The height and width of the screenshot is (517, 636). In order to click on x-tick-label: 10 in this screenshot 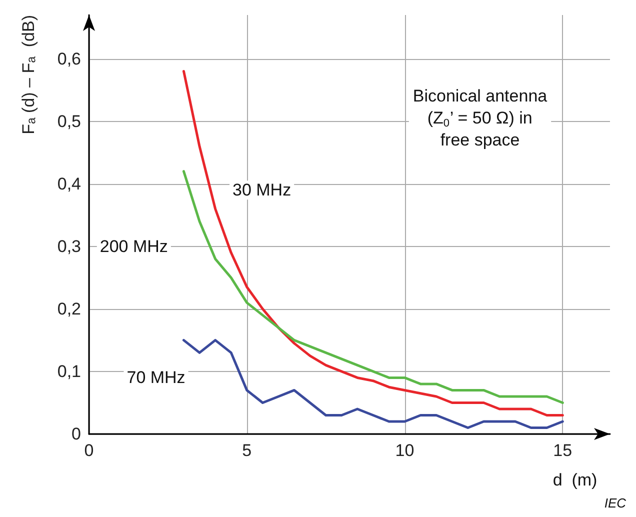, I will do `click(404, 450)`.